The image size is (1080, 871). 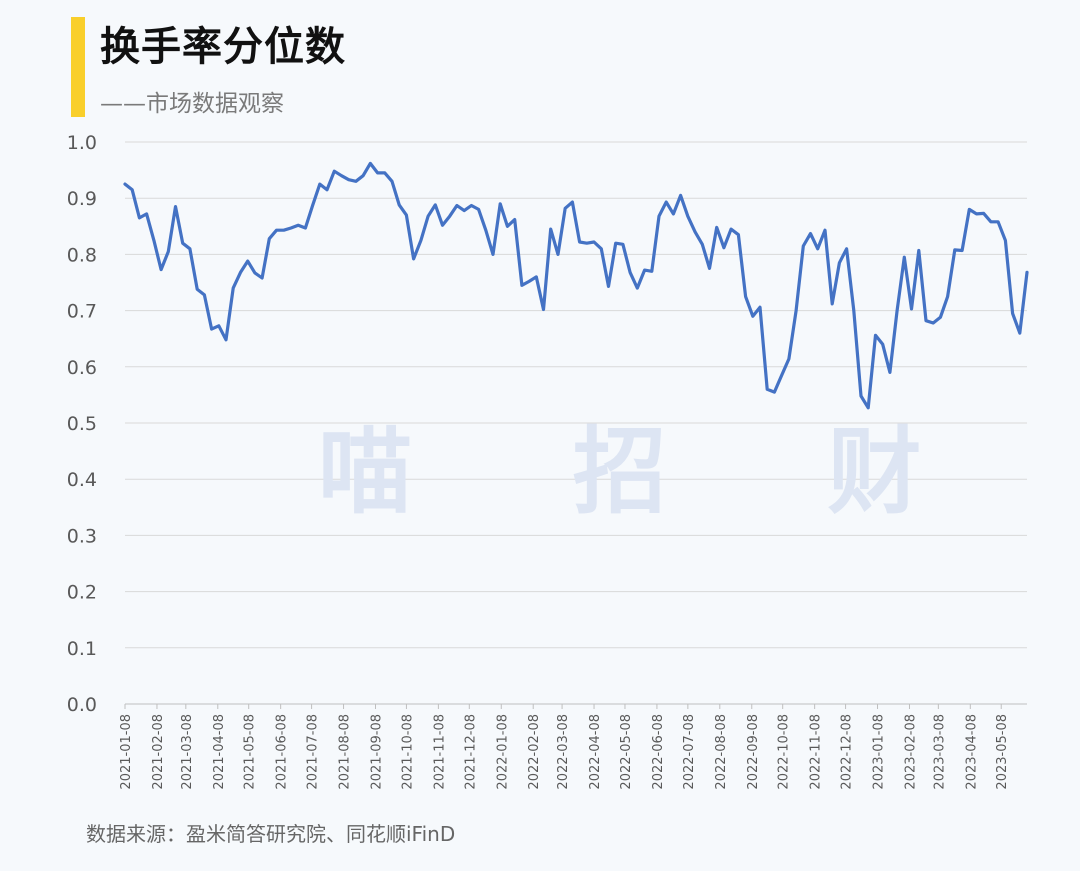 I want to click on x-tick-label: 2022-07-08, so click(x=689, y=752).